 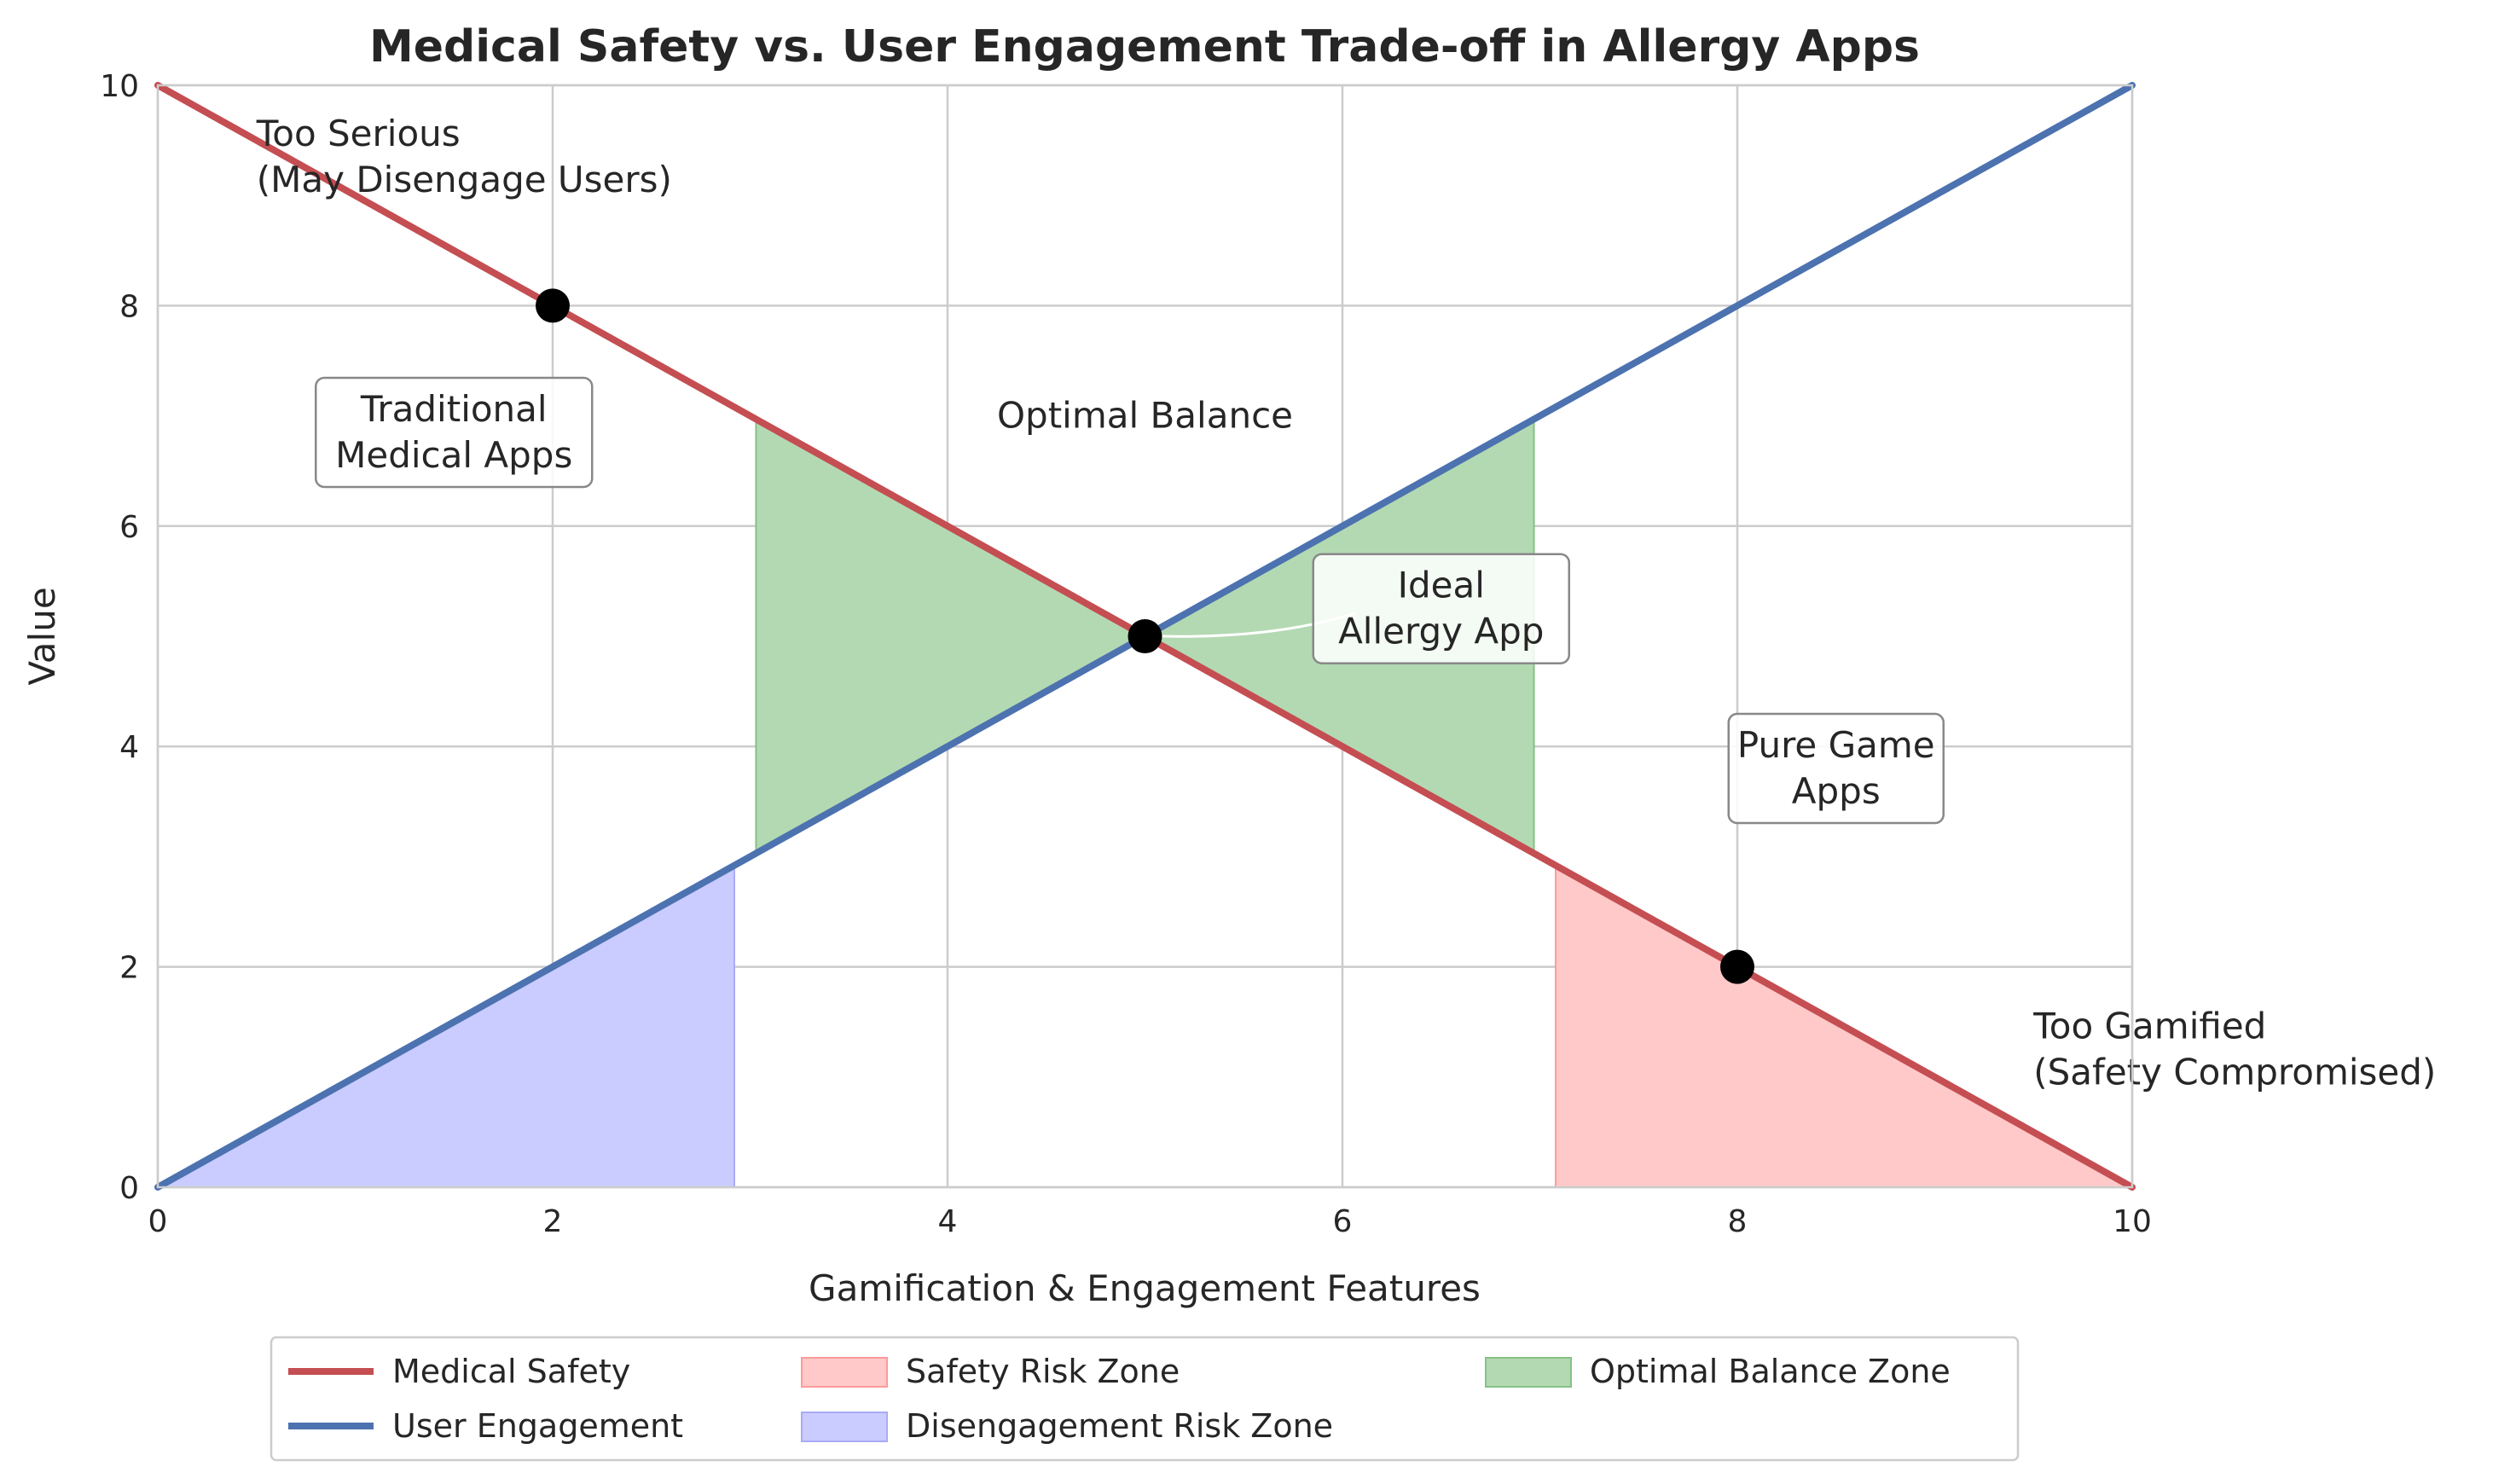 What do you see at coordinates (464, 156) in the screenshot?
I see `annotation-label: Too Serious (May Disengage Users)` at bounding box center [464, 156].